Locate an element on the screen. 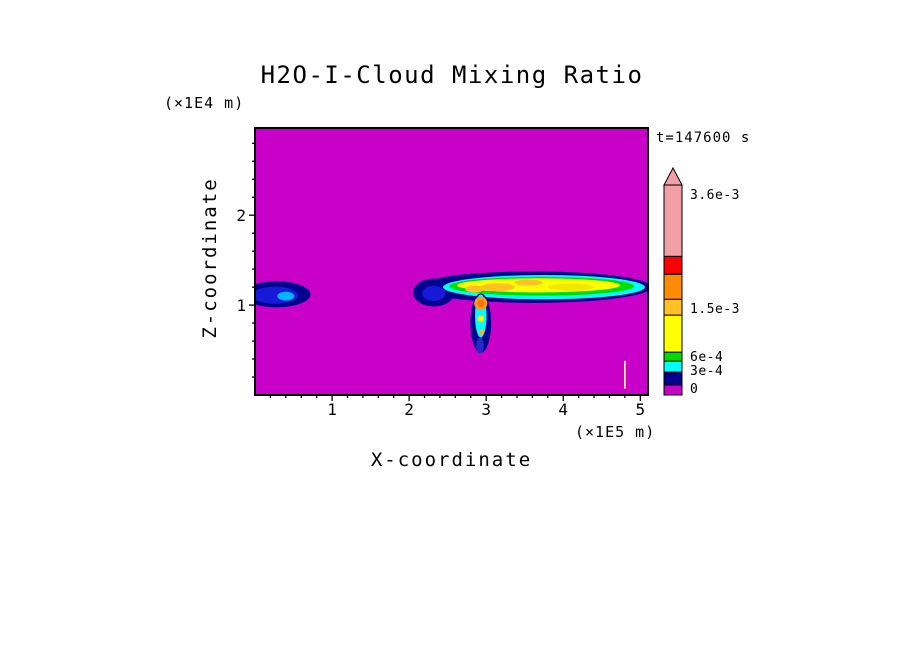  colorbar-arrow-tip is located at coordinates (673, 176).